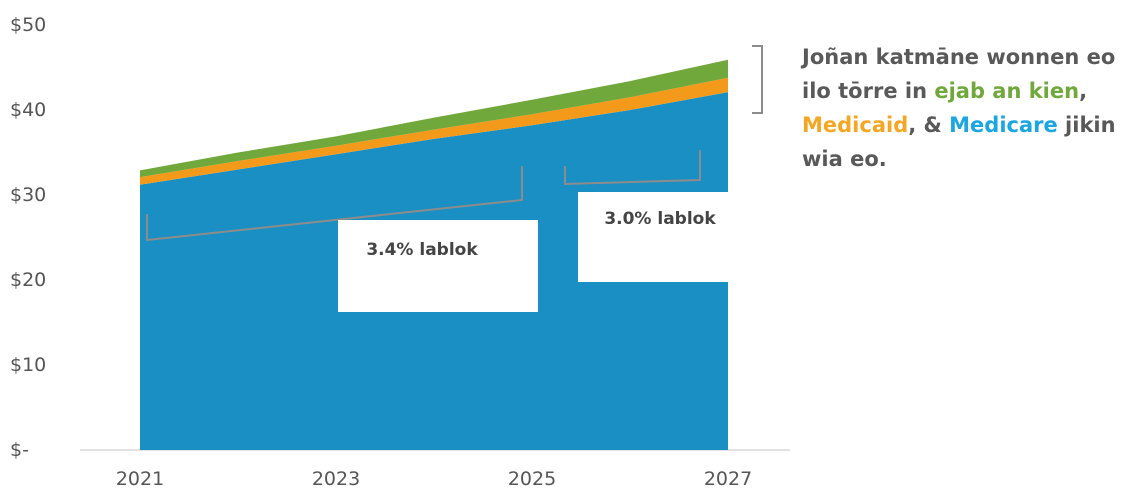 The height and width of the screenshot is (493, 1125). Describe the element at coordinates (28, 110) in the screenshot. I see `y-tick-label: $40` at that location.